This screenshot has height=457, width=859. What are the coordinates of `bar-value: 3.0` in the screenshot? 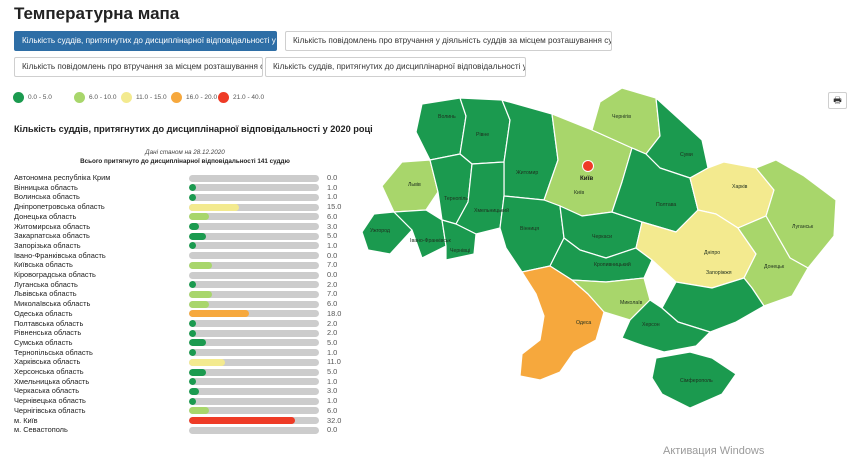 It's located at (332, 226).